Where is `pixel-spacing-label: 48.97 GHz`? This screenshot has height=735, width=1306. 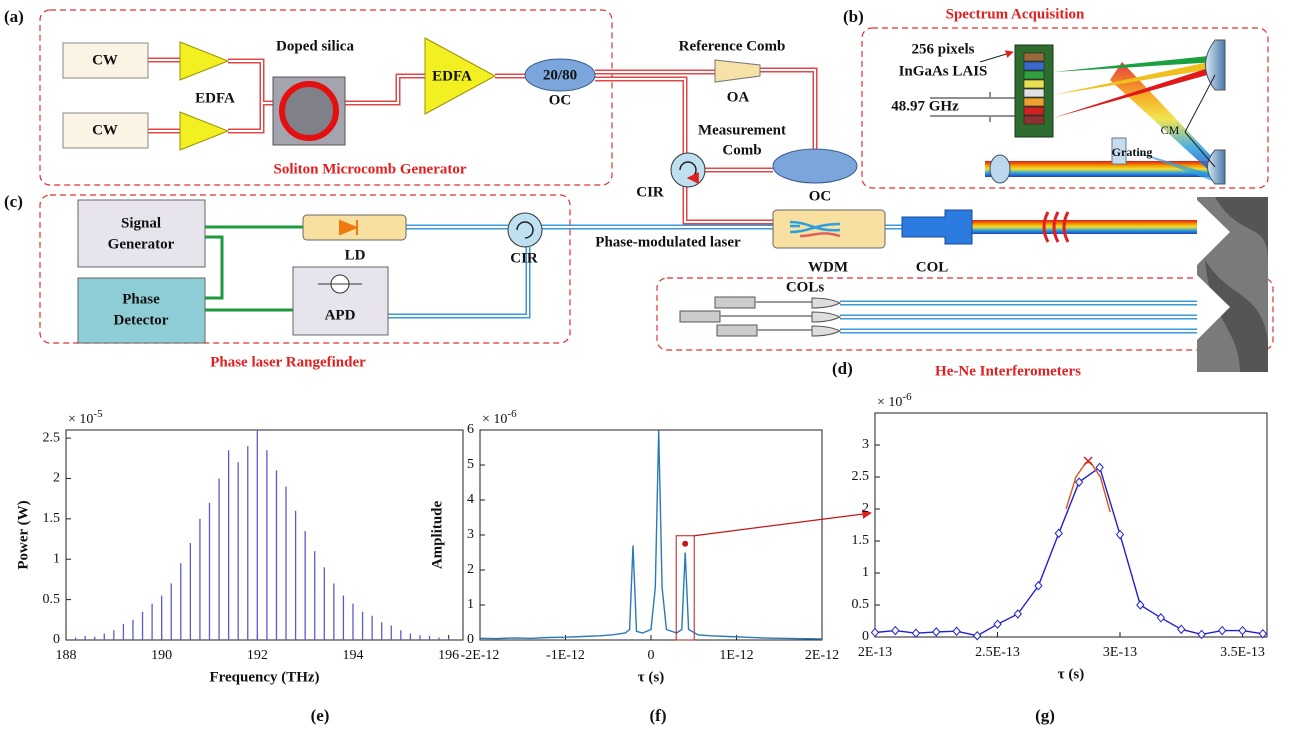
pixel-spacing-label: 48.97 GHz is located at coordinates (925, 106).